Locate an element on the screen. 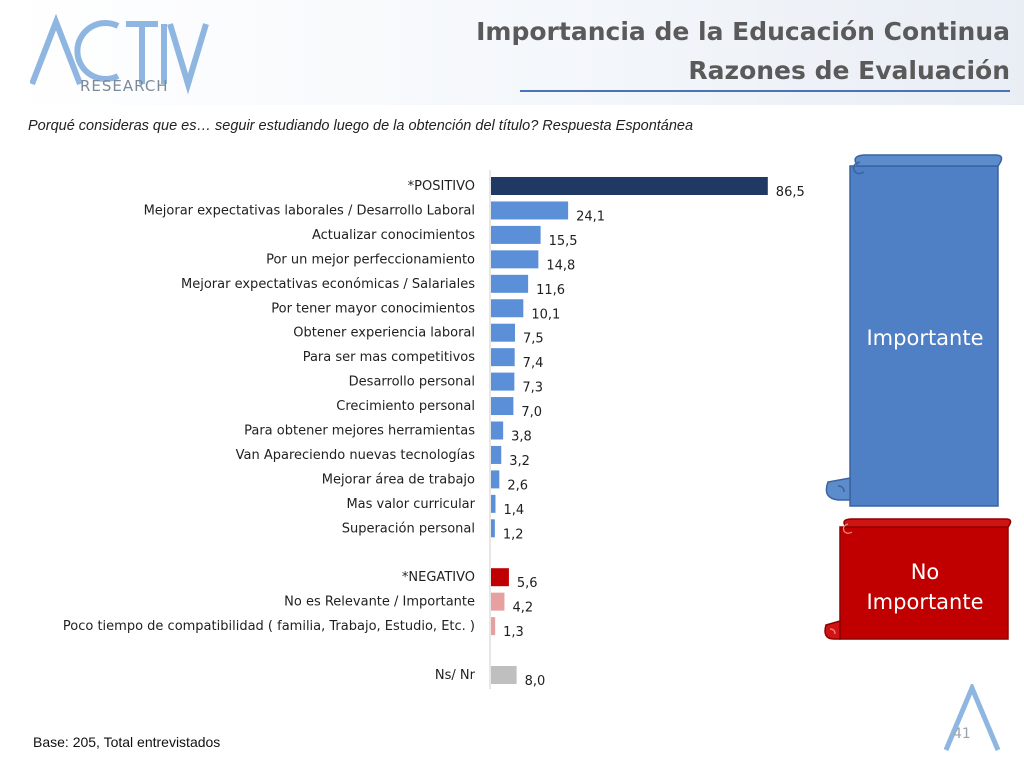  value-label: 2,6 is located at coordinates (517, 485).